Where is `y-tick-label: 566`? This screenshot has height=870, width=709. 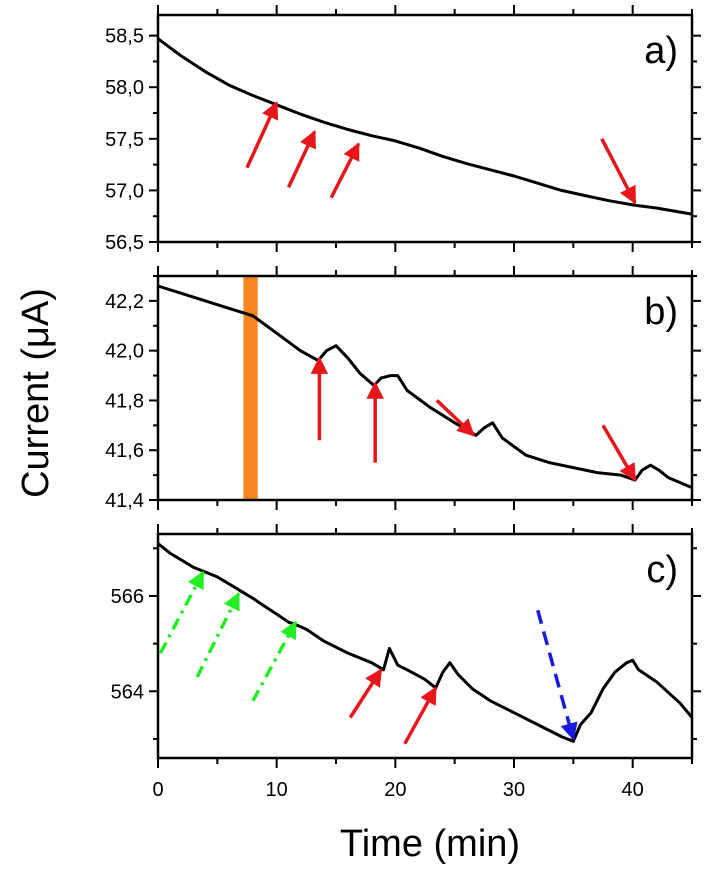 y-tick-label: 566 is located at coordinates (127, 597).